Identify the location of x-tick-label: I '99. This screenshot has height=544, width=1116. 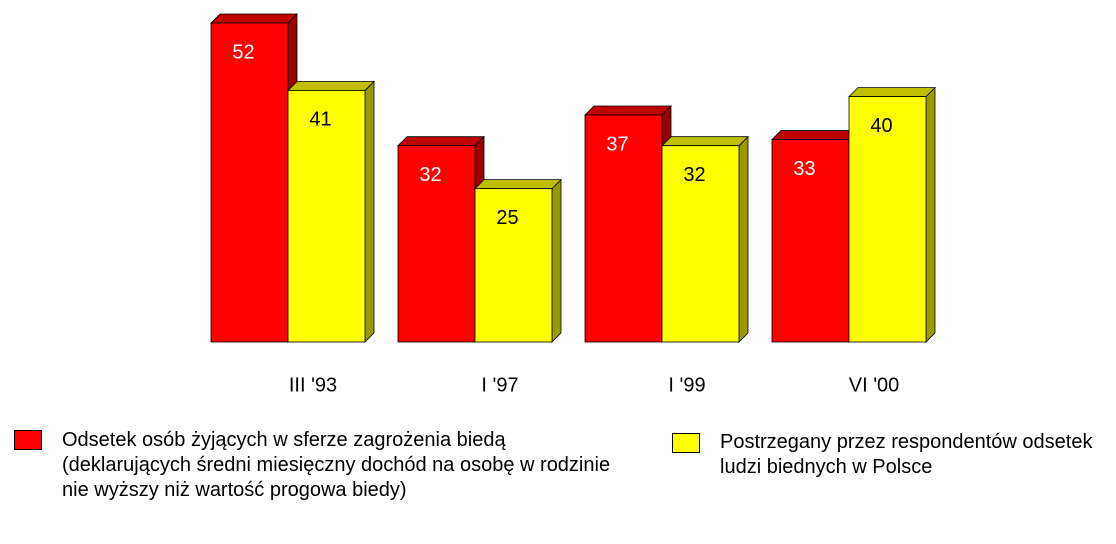
(686, 385).